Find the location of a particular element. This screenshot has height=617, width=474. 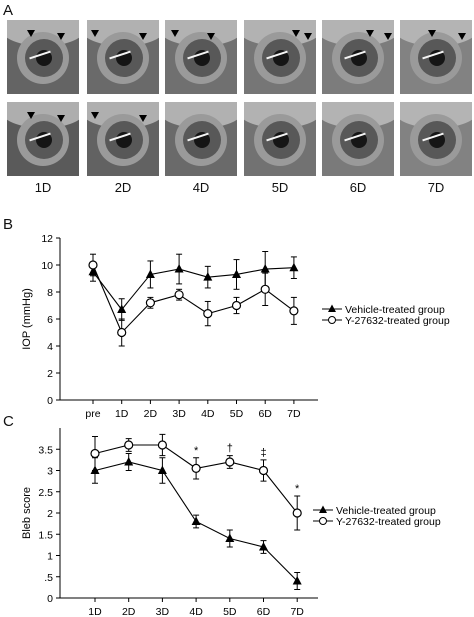

photo-day-label: 5D is located at coordinates (280, 187).